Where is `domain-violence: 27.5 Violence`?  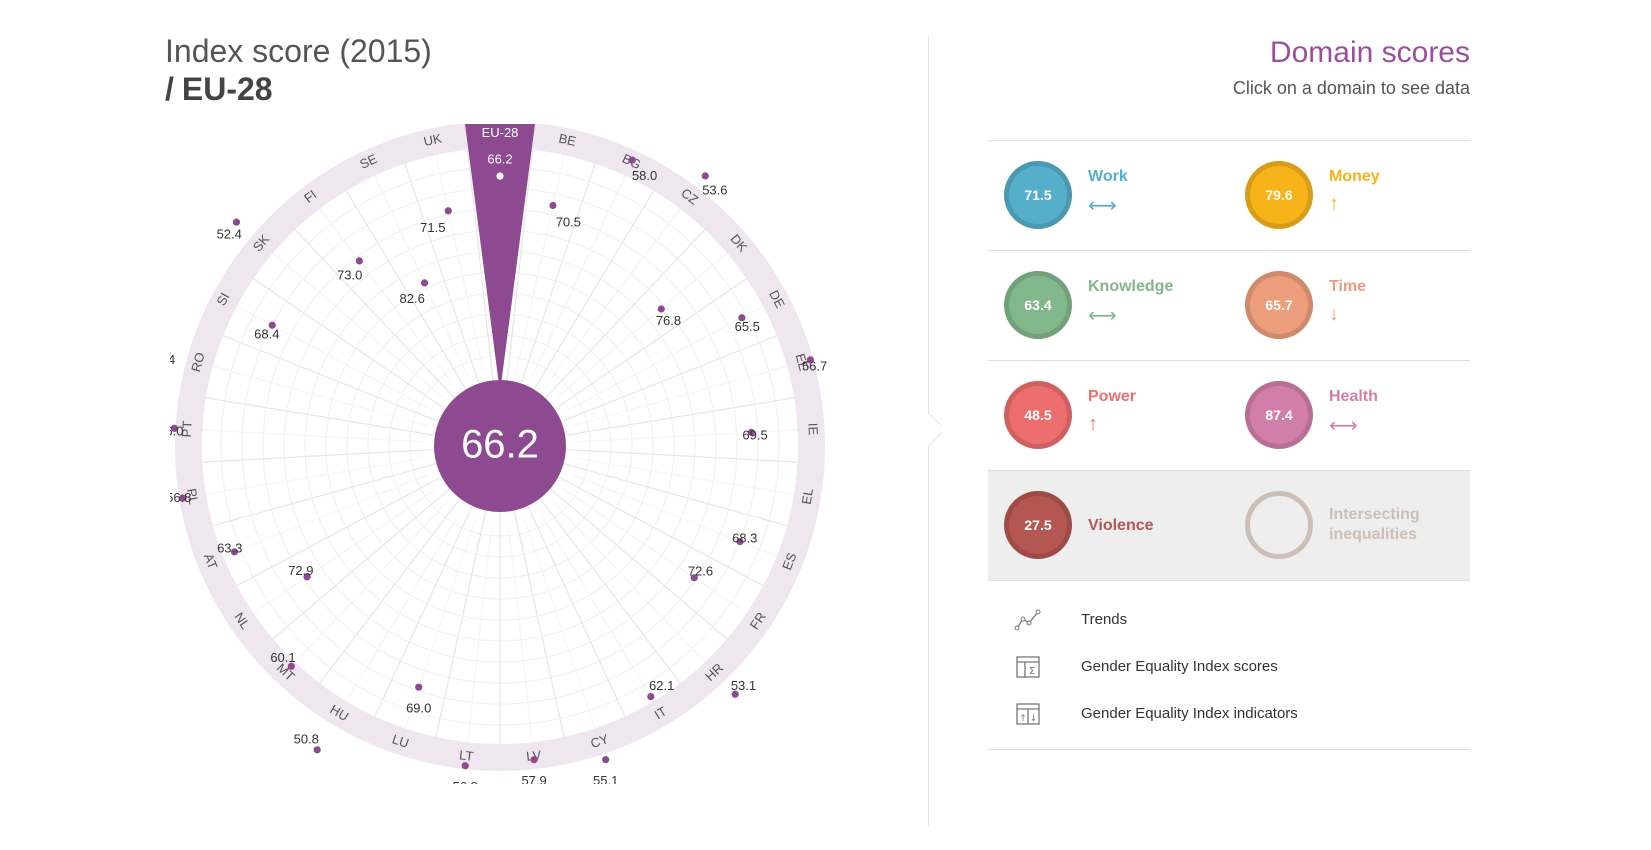 domain-violence: 27.5 Violence is located at coordinates (1108, 525).